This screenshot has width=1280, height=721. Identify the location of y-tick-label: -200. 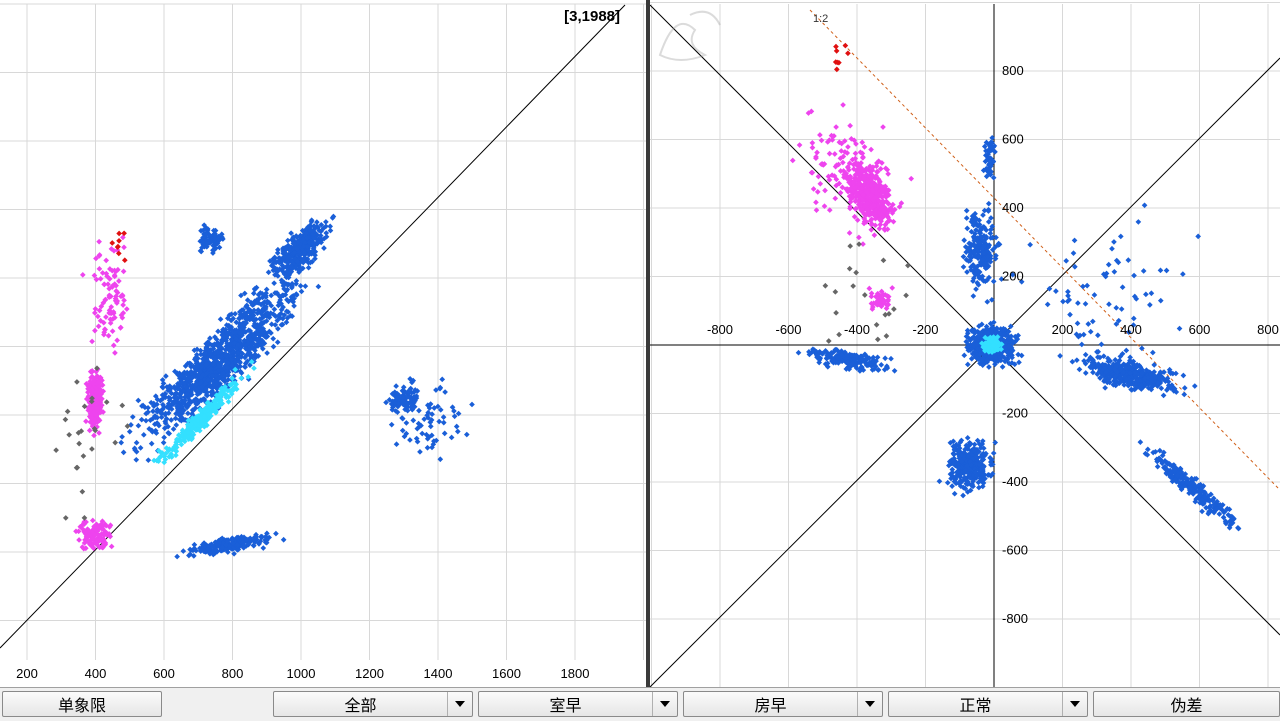
(1015, 413).